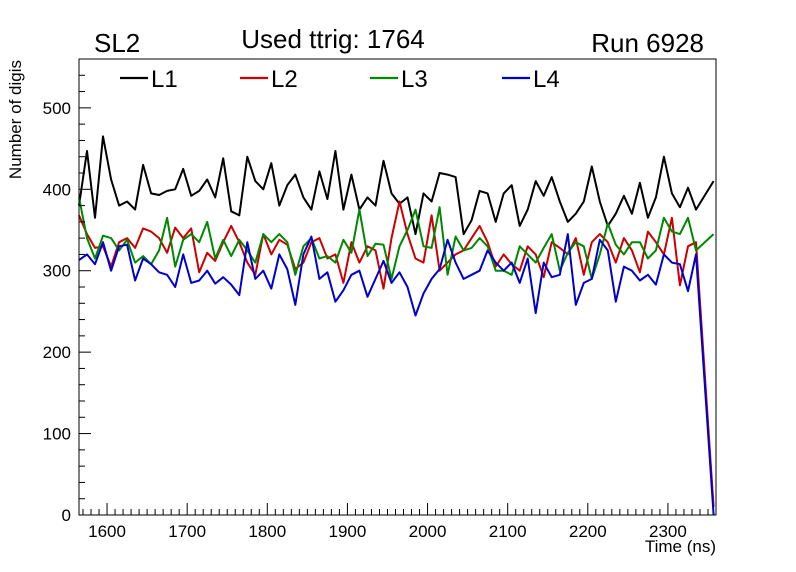  Describe the element at coordinates (680, 546) in the screenshot. I see `x-axis-label: Time (ns)` at that location.